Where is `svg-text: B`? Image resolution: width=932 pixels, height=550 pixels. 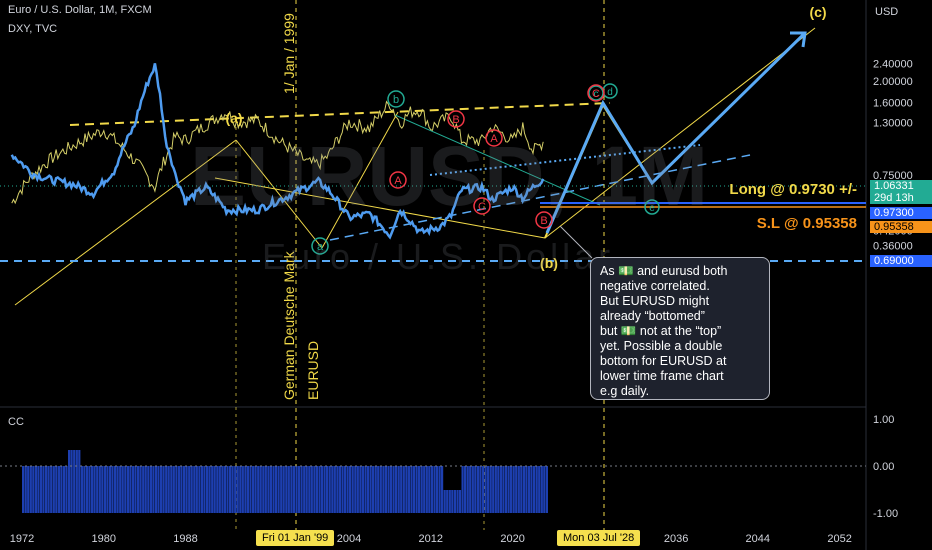
svg-text: B is located at coordinates (543, 221).